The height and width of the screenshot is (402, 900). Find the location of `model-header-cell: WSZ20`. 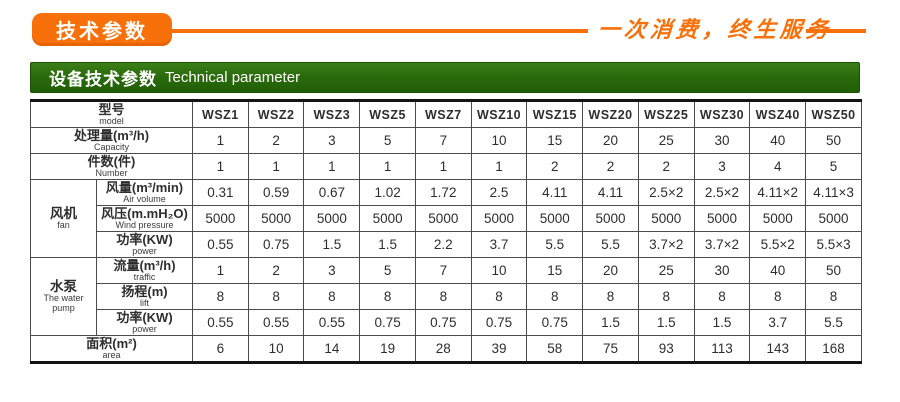

model-header-cell: WSZ20 is located at coordinates (610, 114).